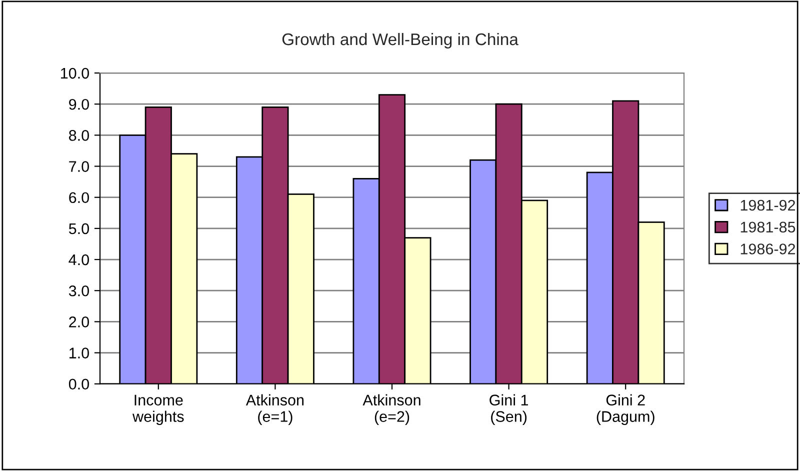  I want to click on legend-label: 1981-92, so click(768, 205).